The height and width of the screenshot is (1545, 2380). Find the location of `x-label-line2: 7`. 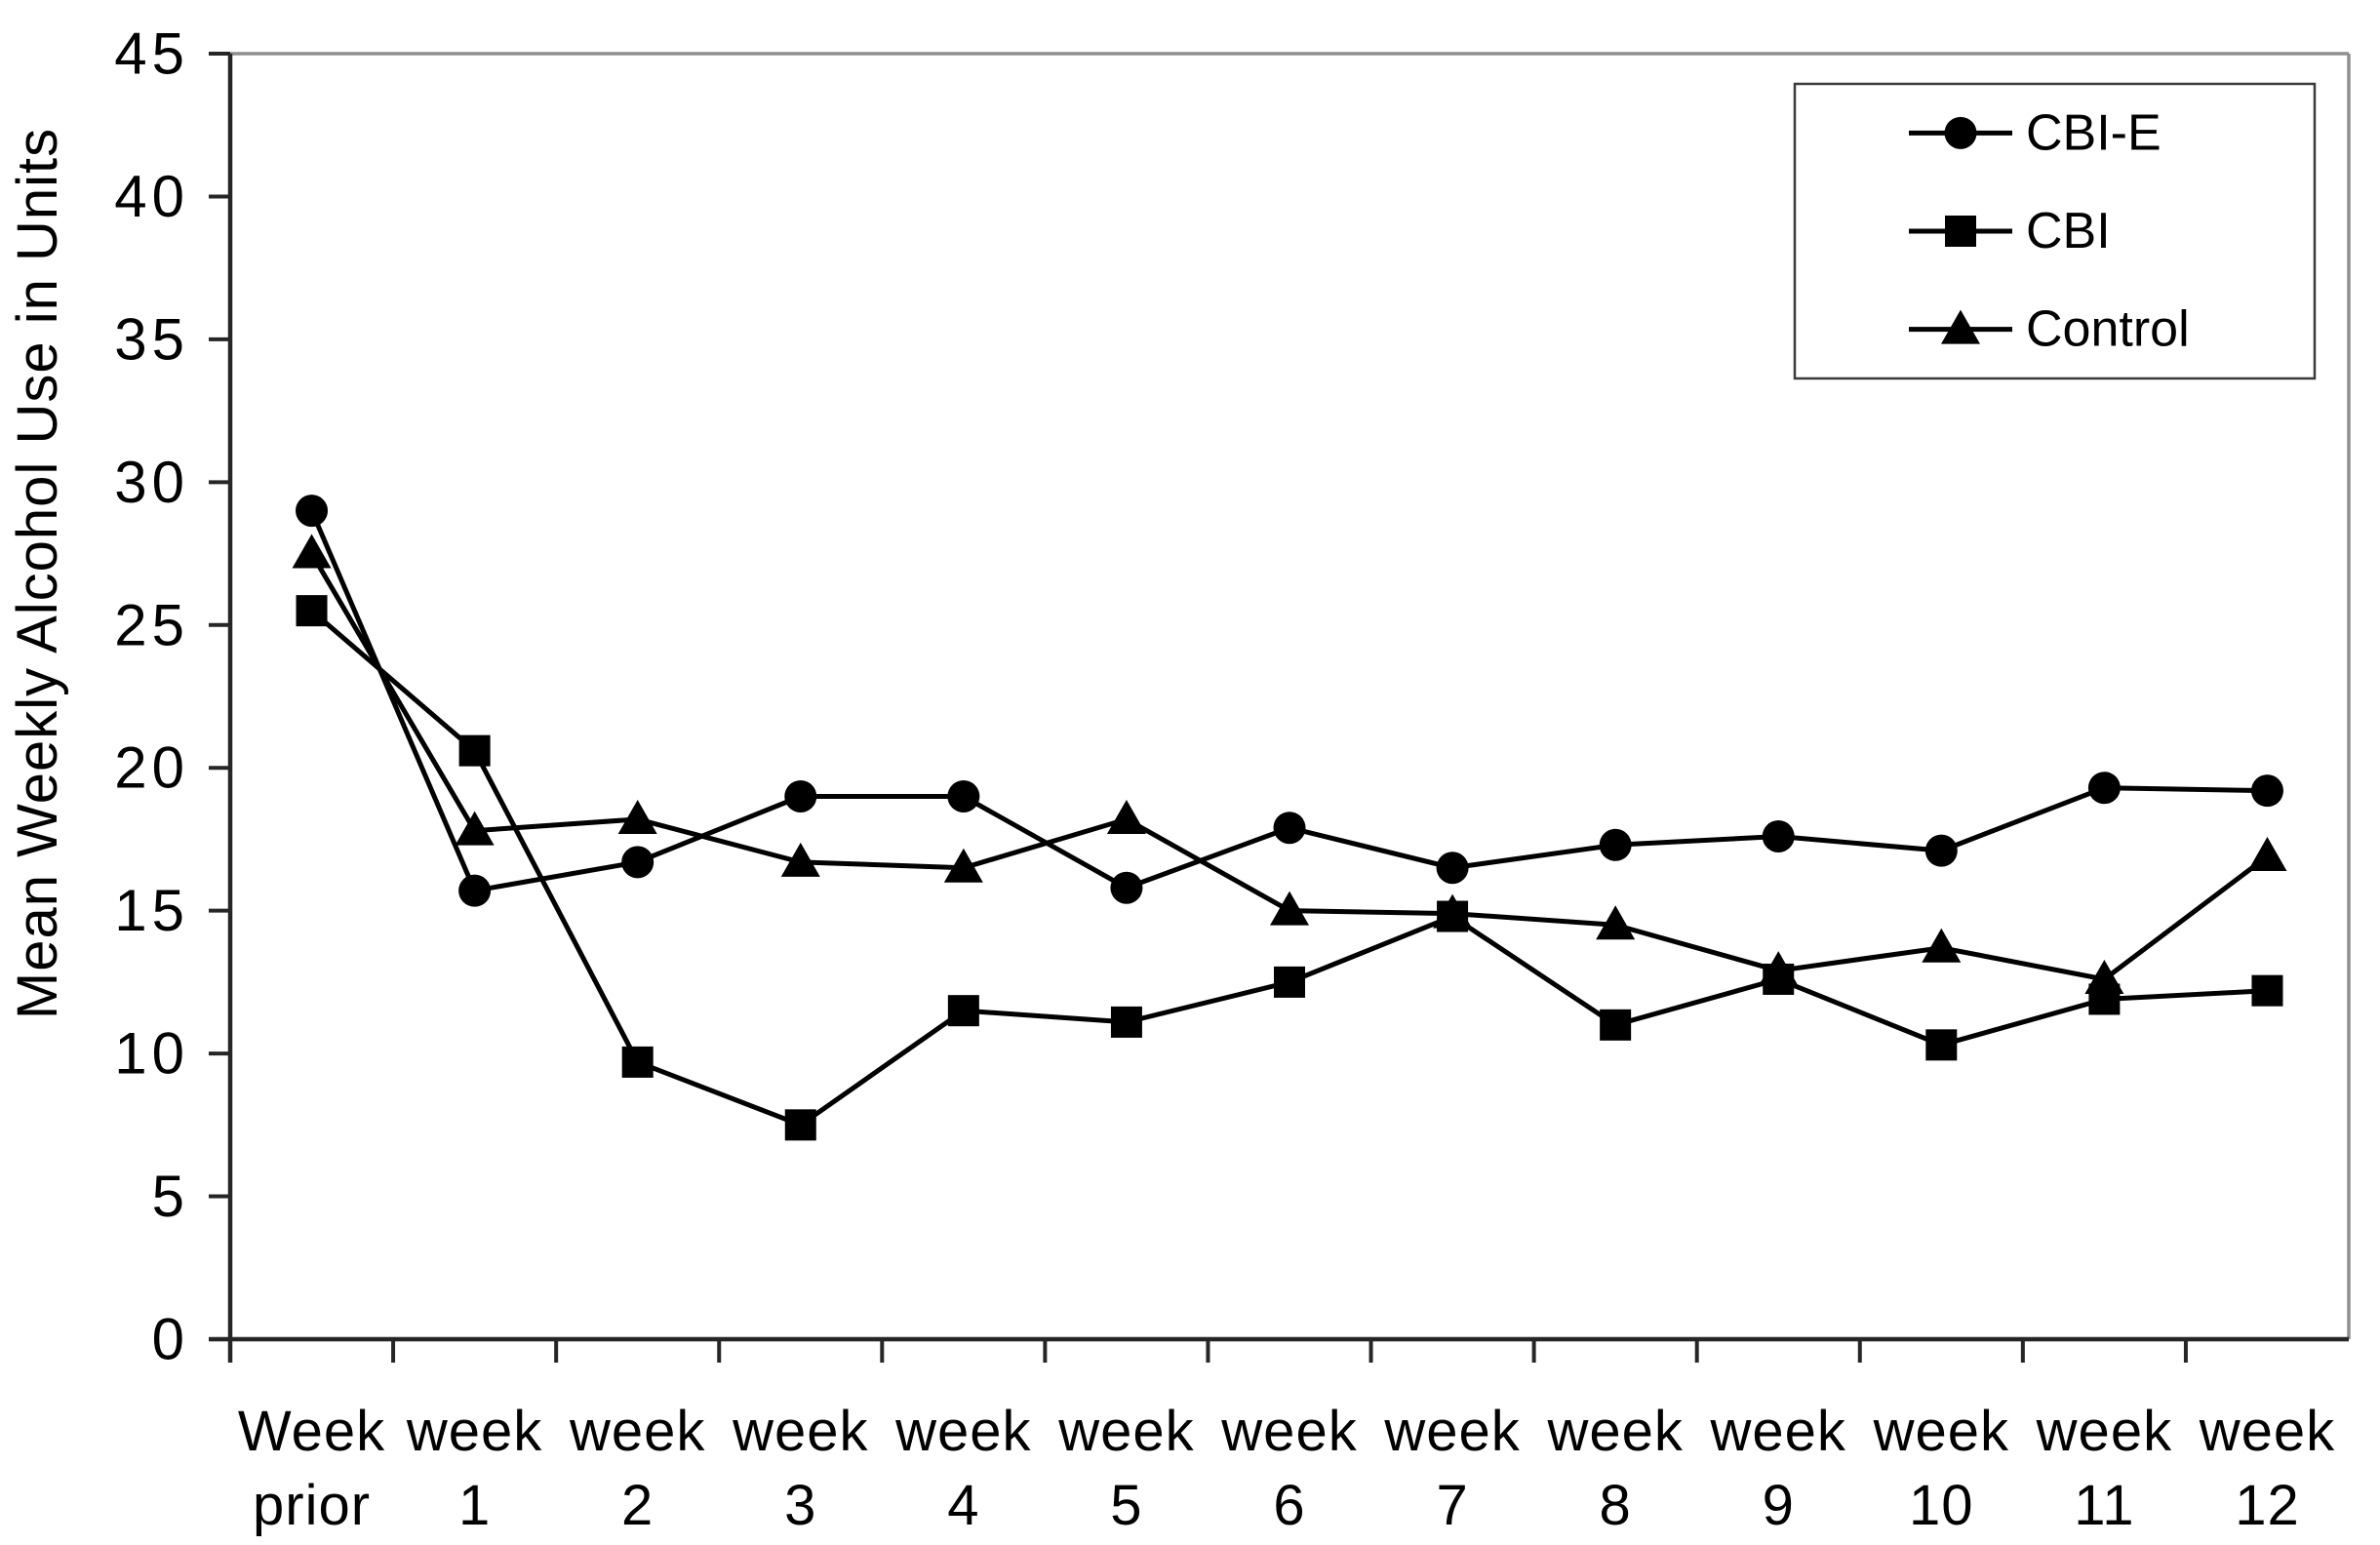

x-label-line2: 7 is located at coordinates (1452, 1505).